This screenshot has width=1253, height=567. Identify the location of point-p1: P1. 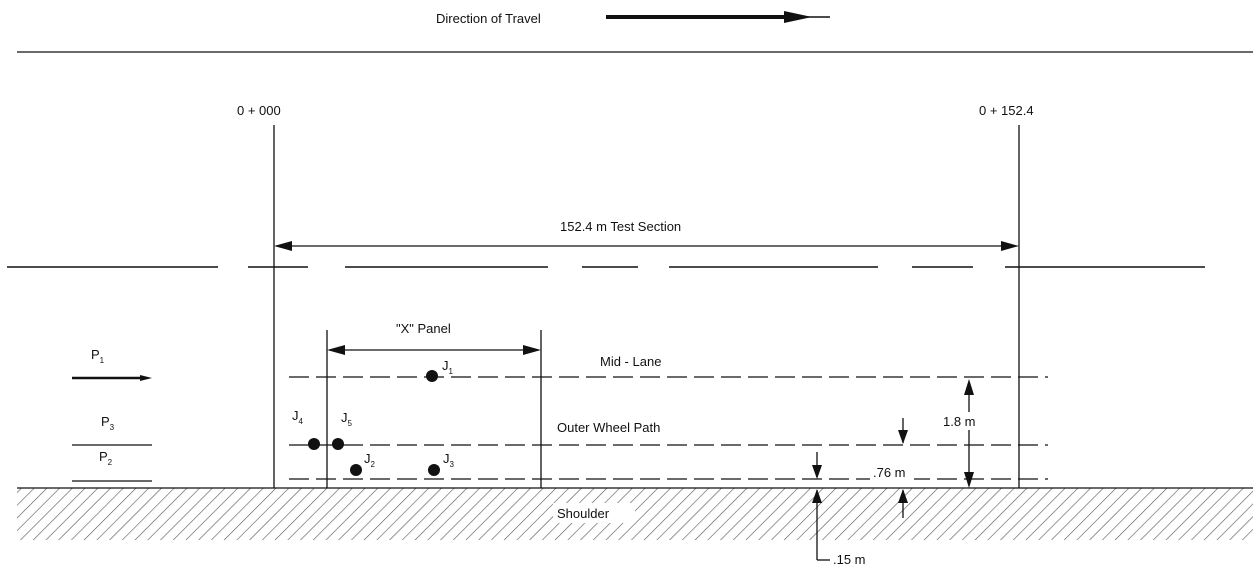
(112, 364).